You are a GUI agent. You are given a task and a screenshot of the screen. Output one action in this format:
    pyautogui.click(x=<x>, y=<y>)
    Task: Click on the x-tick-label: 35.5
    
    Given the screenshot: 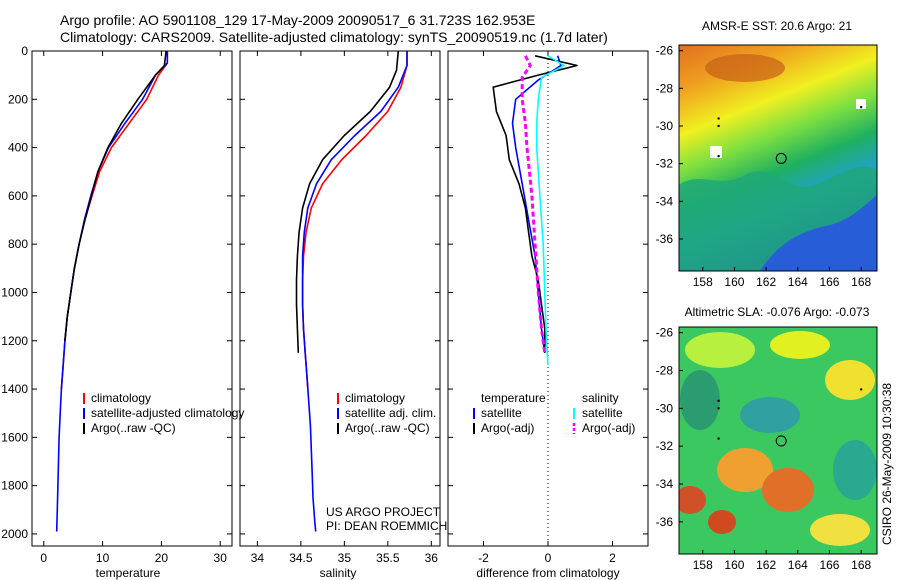 What is the action you would take?
    pyautogui.click(x=388, y=558)
    